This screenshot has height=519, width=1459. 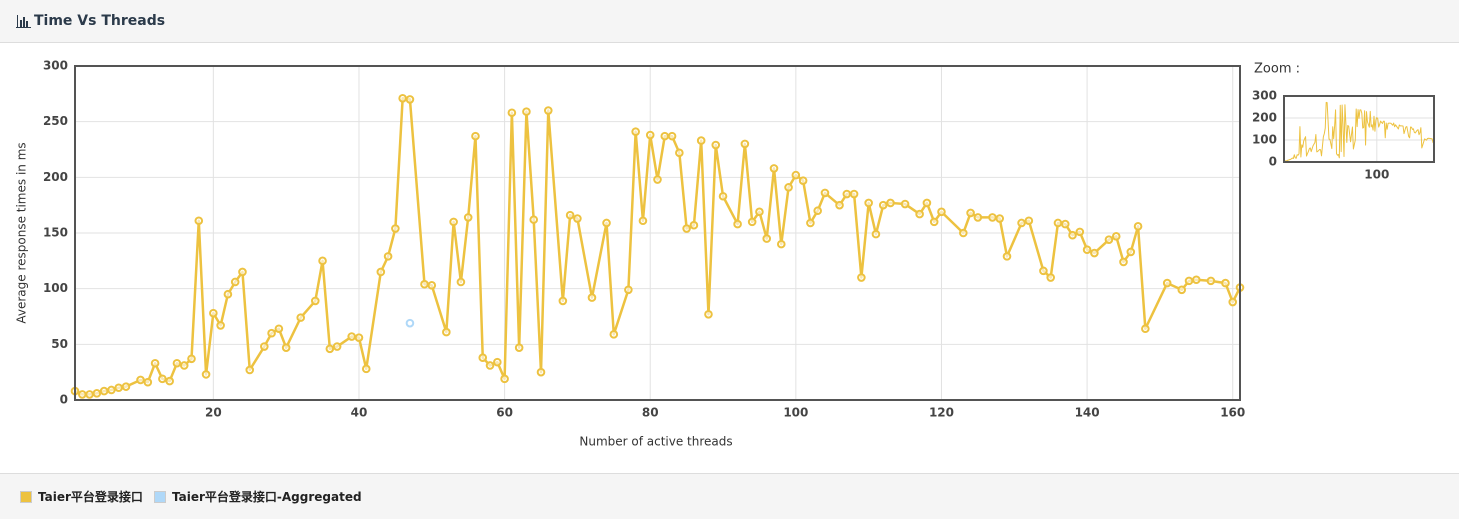 I want to click on x-tick-label: 160, so click(x=1232, y=413).